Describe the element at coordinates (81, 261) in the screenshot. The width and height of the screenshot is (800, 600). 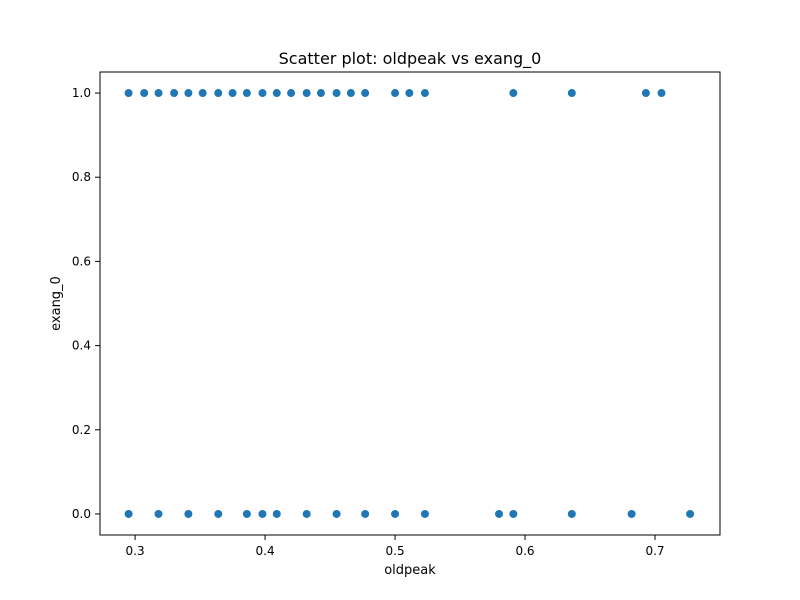
I see `y-tick-label: 0.6` at that location.